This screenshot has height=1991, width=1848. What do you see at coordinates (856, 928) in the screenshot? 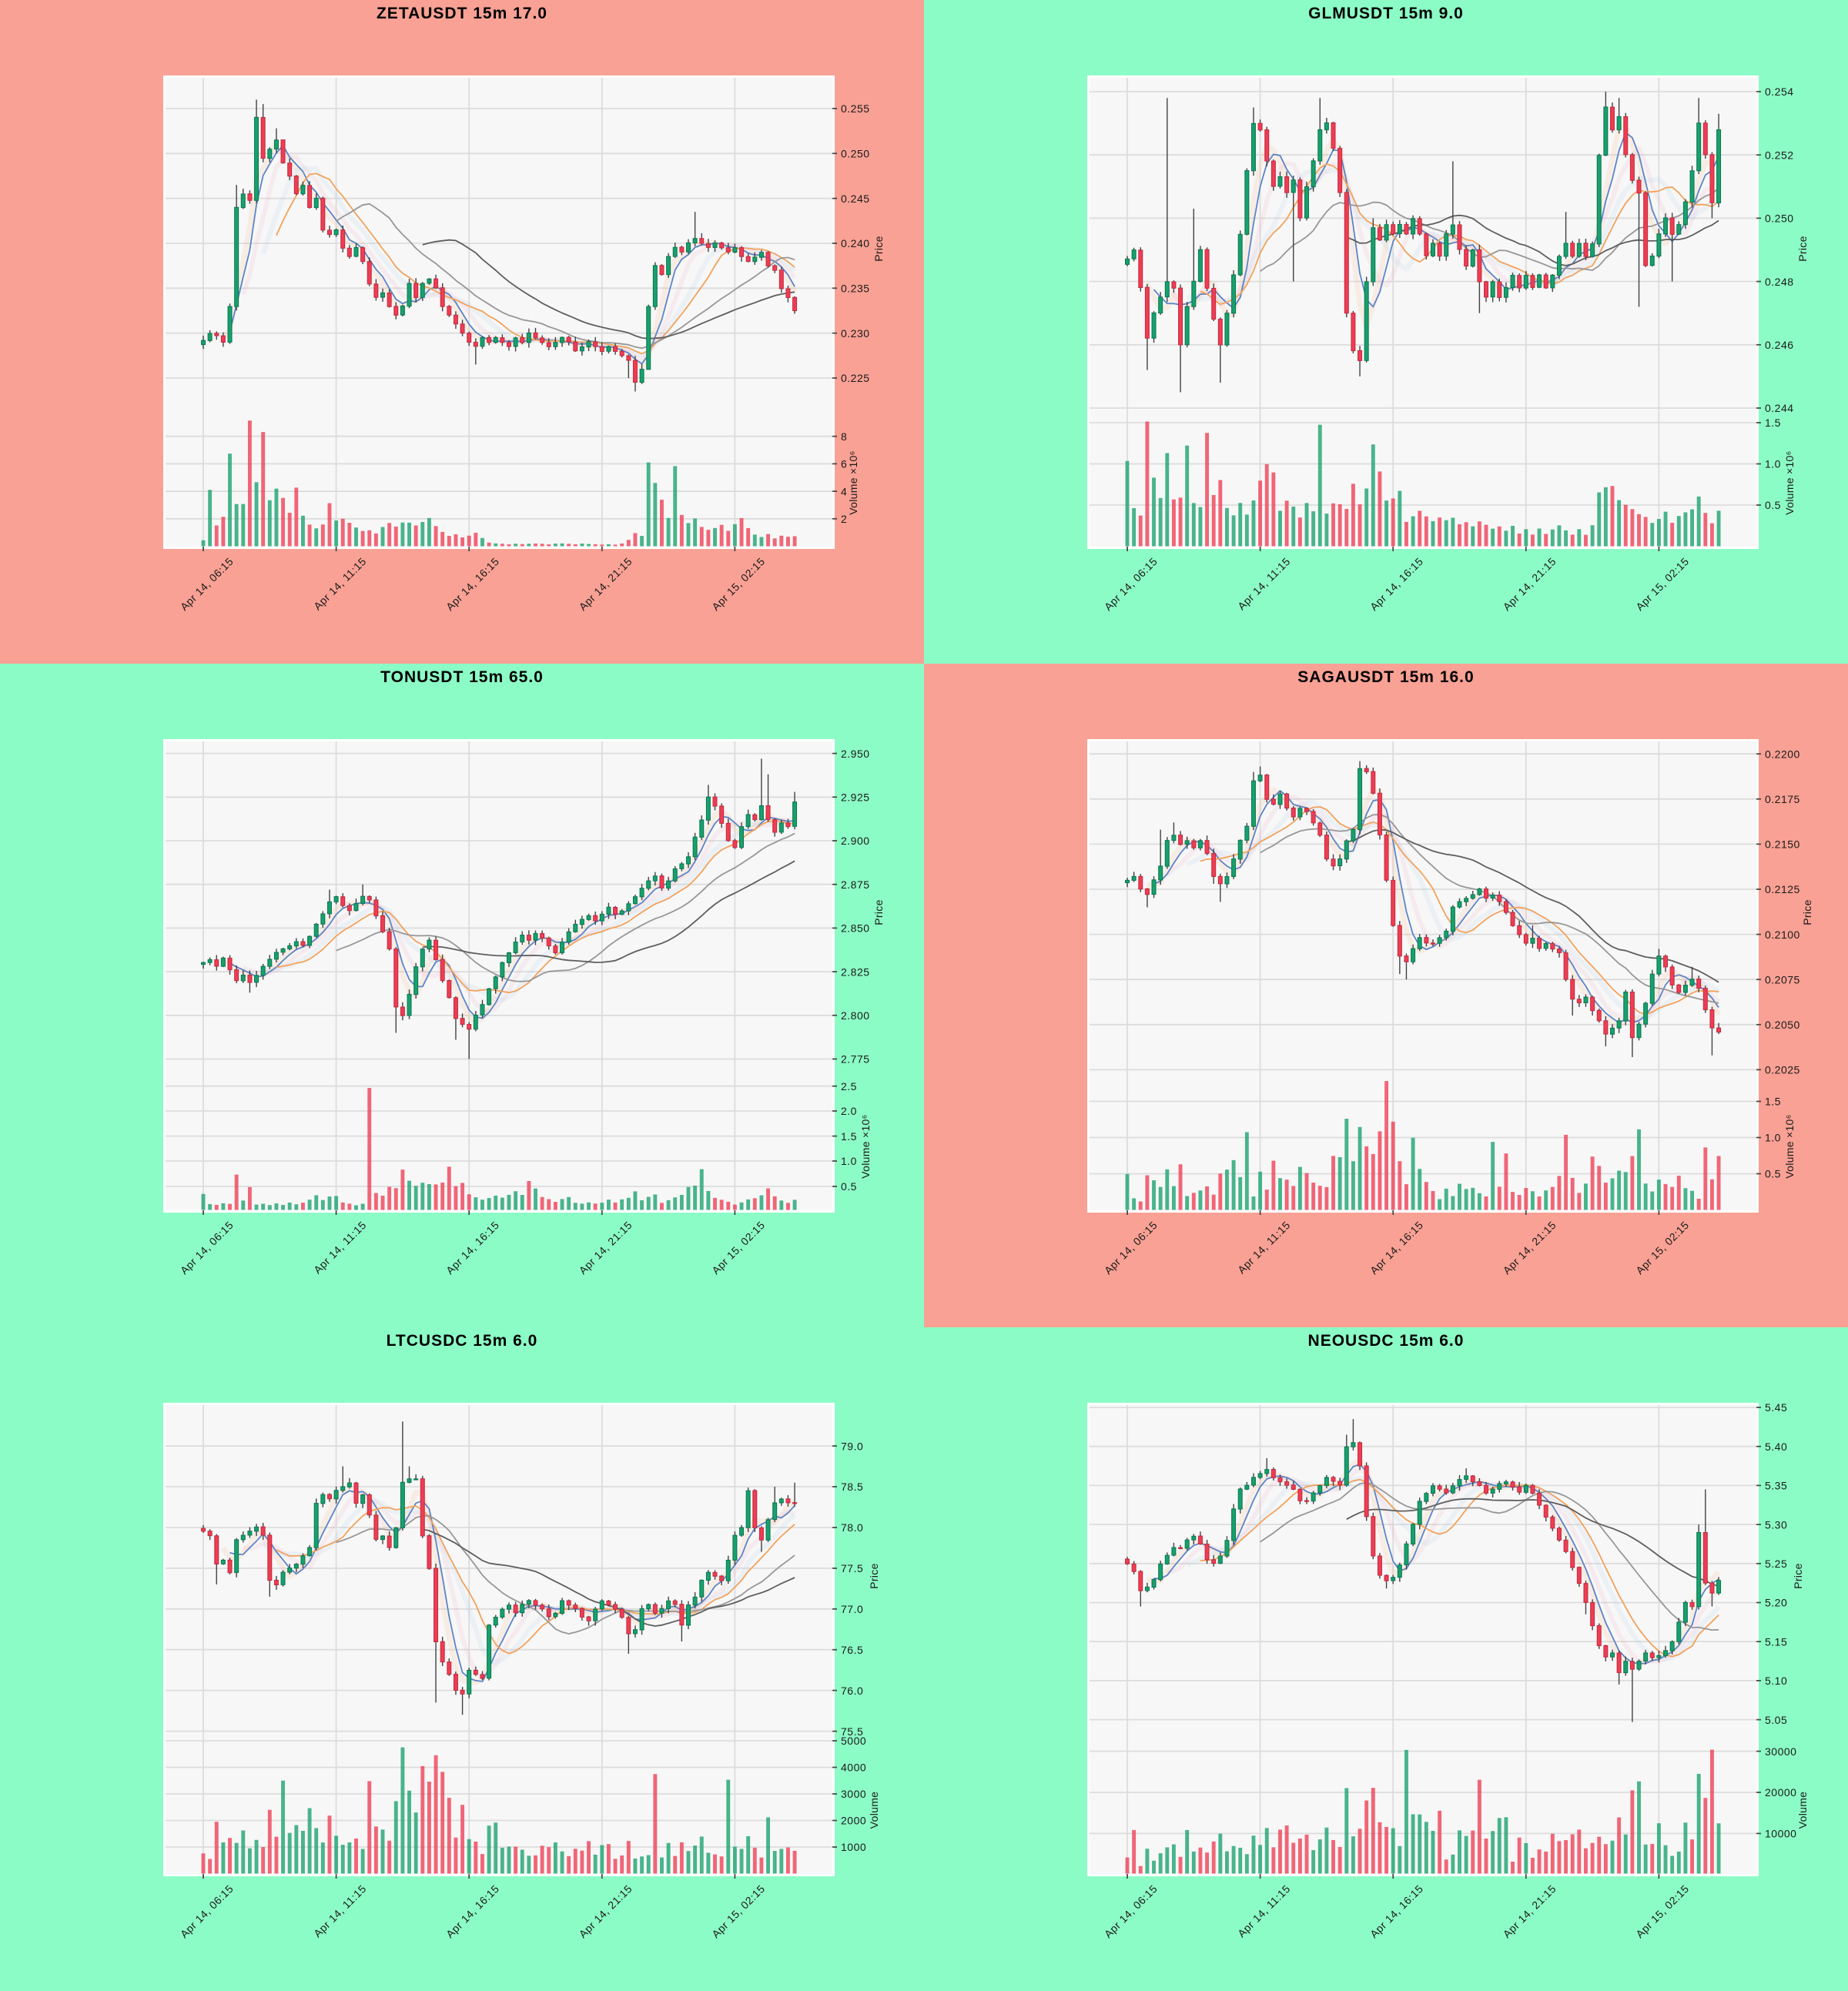
I see `svg-text: 2.850` at bounding box center [856, 928].